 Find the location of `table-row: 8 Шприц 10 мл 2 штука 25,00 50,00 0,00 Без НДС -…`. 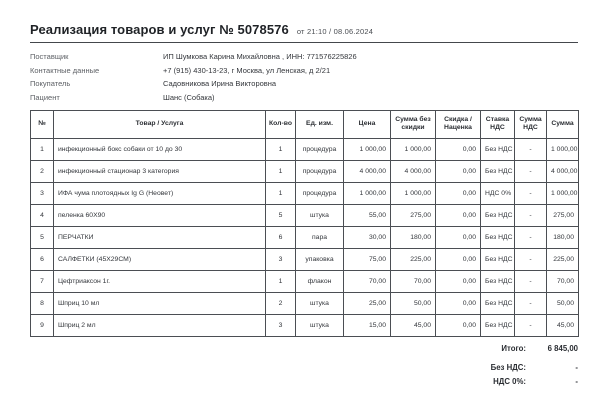

table-row: 8 Шприц 10 мл 2 штука 25,00 50,00 0,00 Без НДС -… is located at coordinates (304, 303).